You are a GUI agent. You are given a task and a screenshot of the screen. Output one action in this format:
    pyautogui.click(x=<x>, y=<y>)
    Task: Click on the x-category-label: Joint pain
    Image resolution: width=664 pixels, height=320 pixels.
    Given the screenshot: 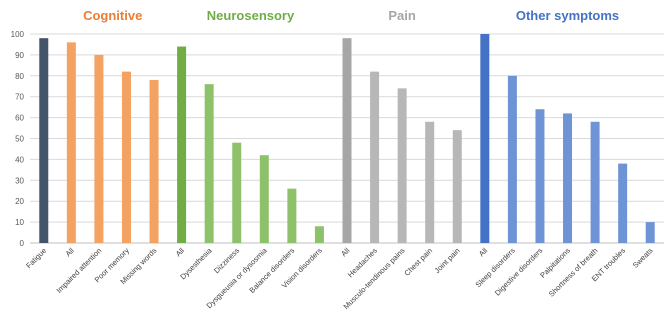 What is the action you would take?
    pyautogui.click(x=447, y=260)
    